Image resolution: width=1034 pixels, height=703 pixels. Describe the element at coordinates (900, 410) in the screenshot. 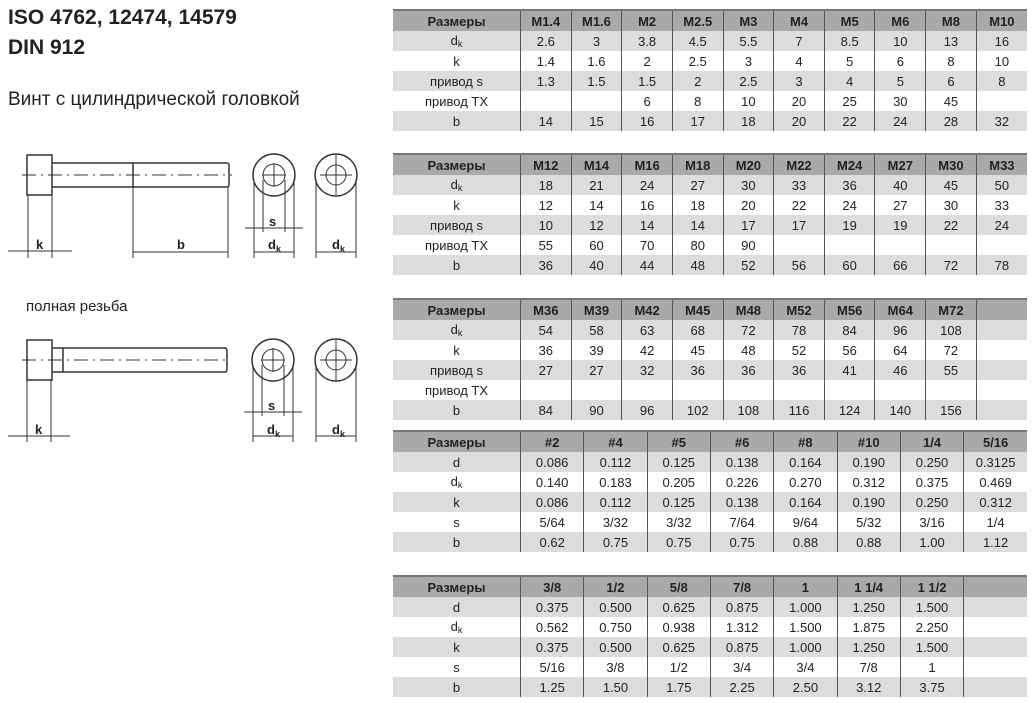

I see `table-cell: 140` at that location.